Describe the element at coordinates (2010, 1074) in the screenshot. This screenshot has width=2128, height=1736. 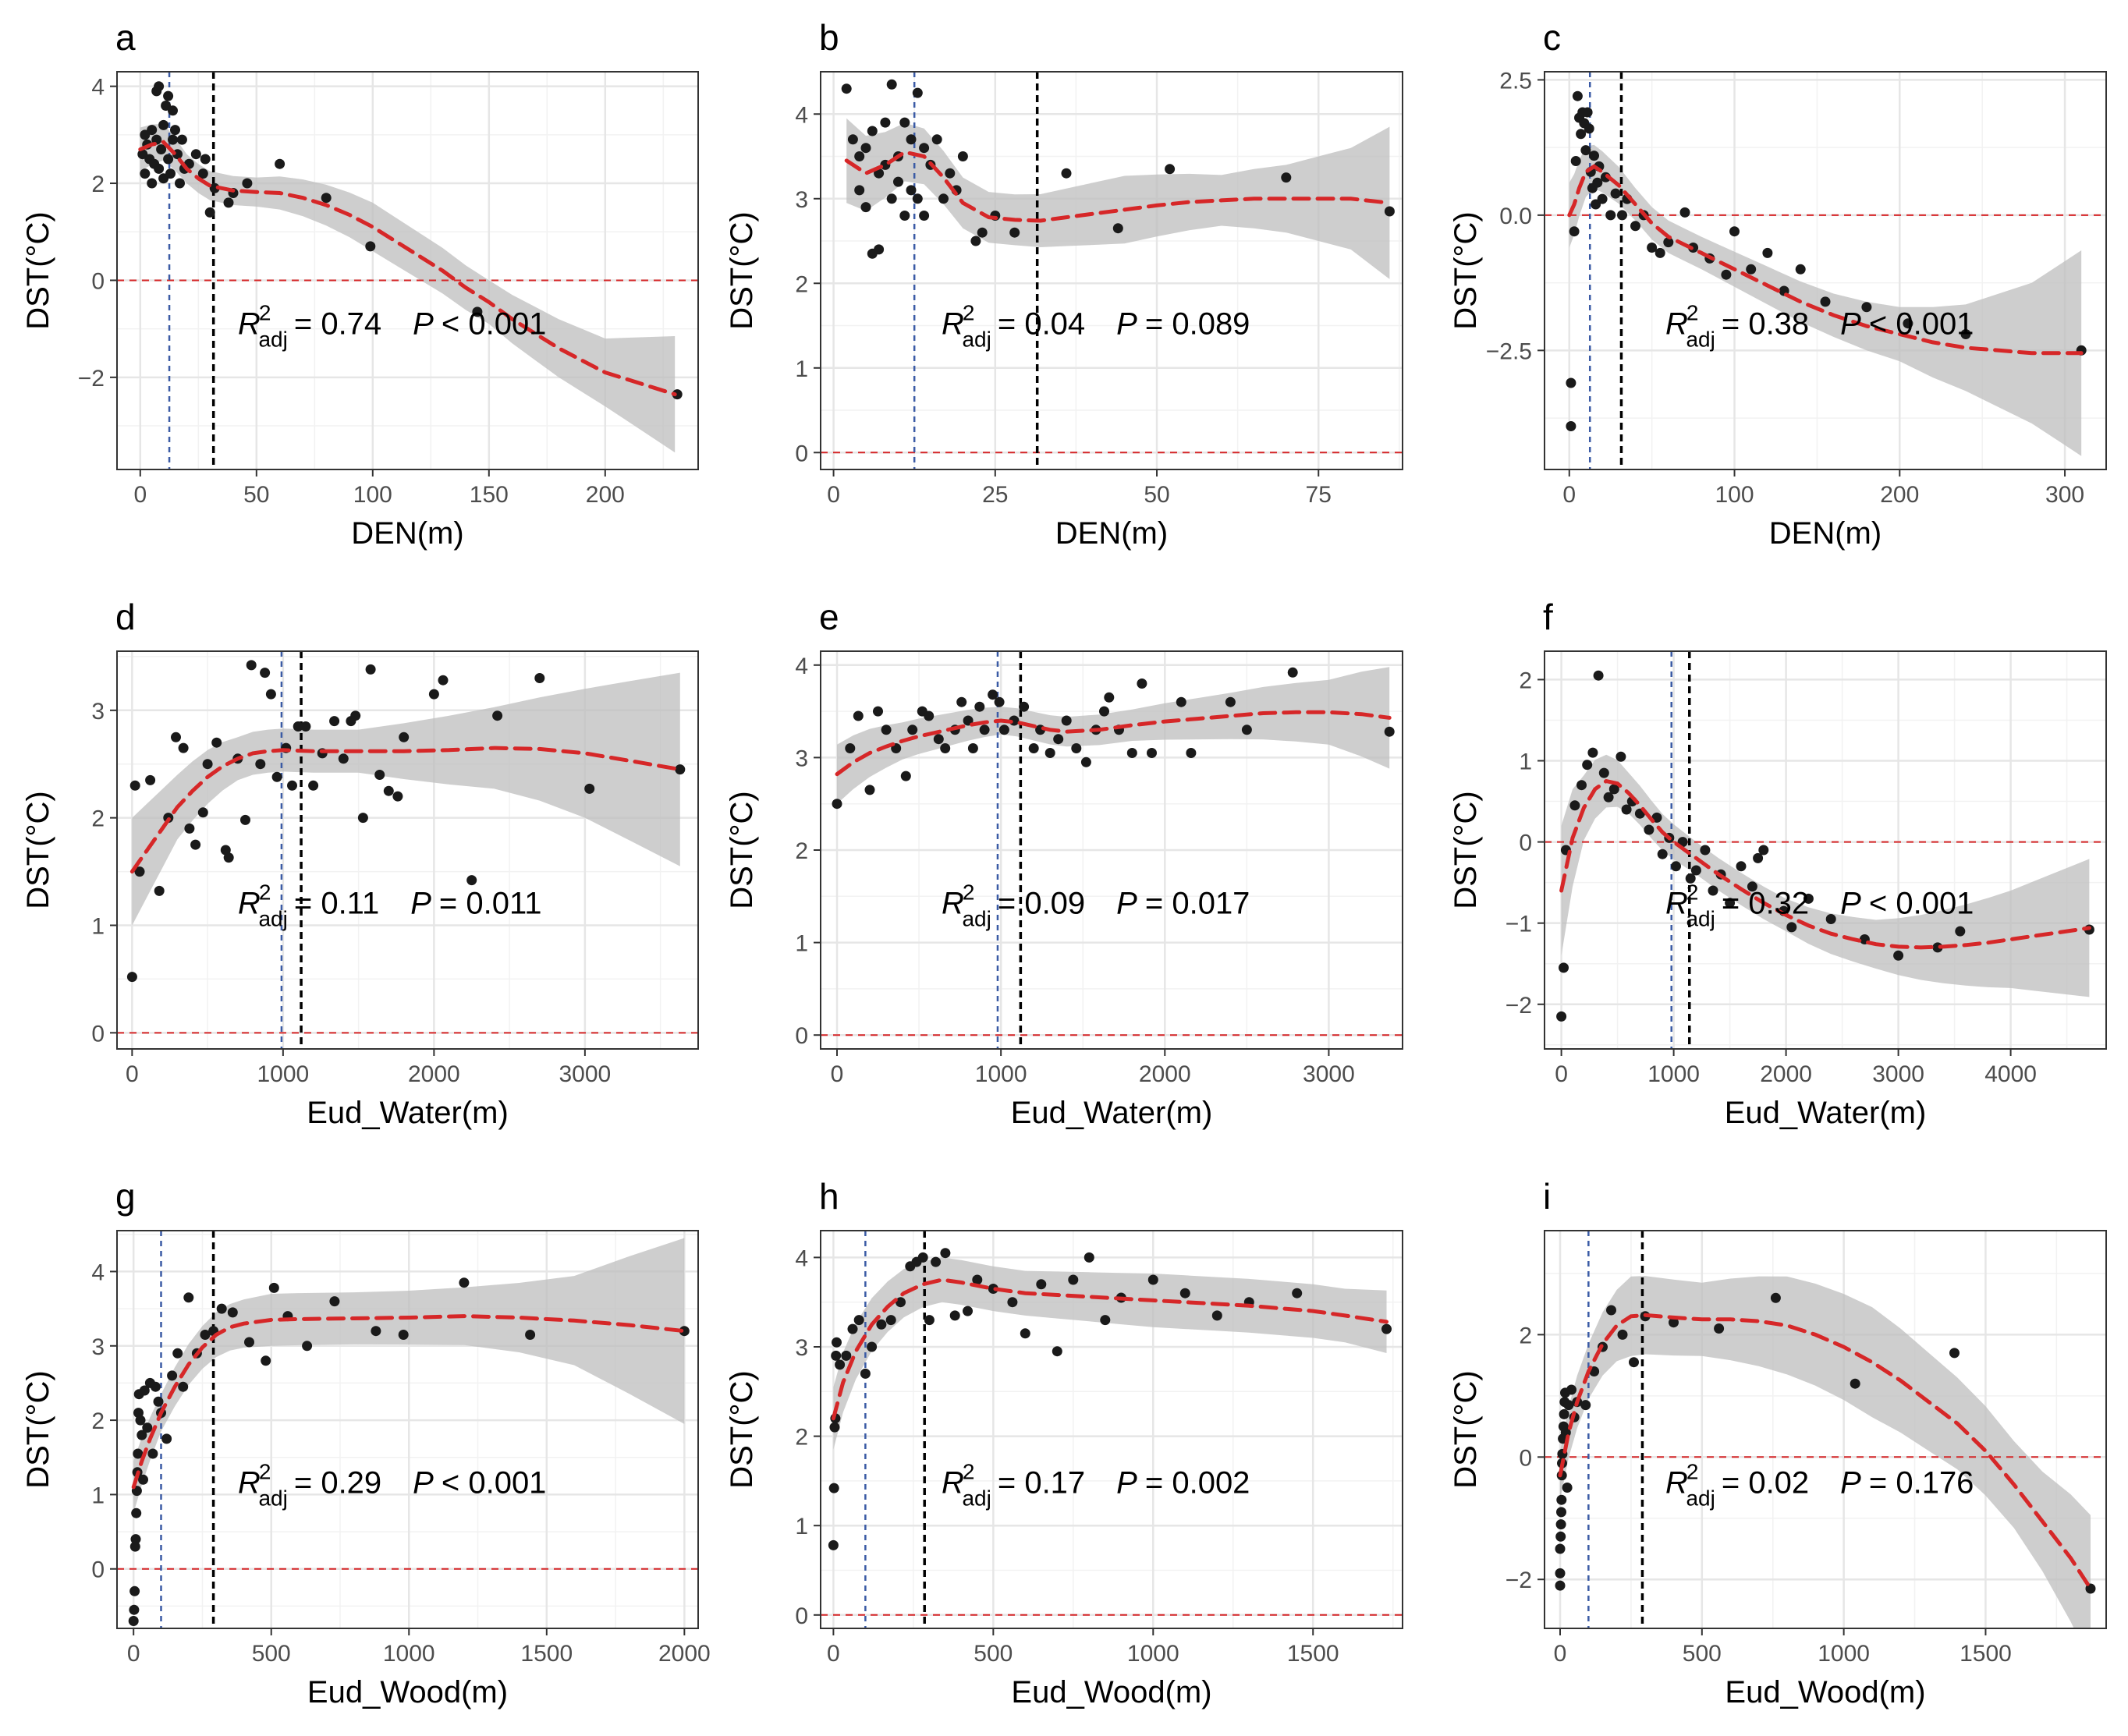
I see `x-tick-label: 4000` at that location.